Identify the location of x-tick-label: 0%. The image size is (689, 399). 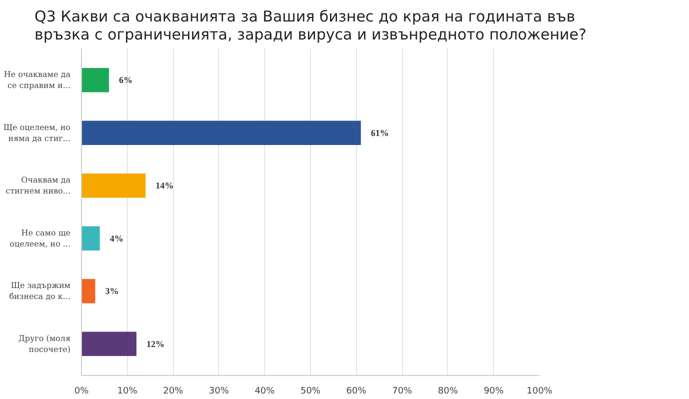
(82, 391).